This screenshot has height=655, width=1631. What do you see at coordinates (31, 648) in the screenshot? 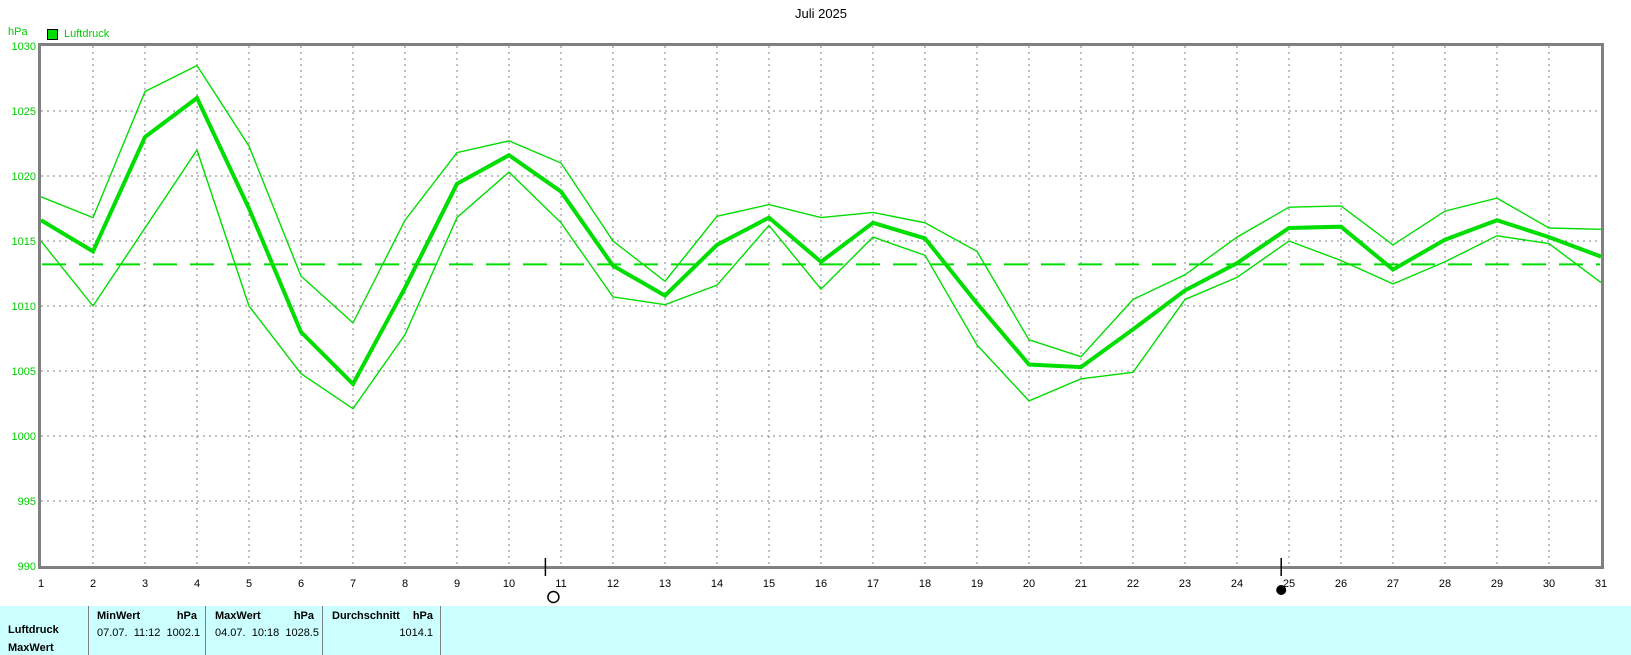
I see `table-second-row-label: MaxWert` at bounding box center [31, 648].